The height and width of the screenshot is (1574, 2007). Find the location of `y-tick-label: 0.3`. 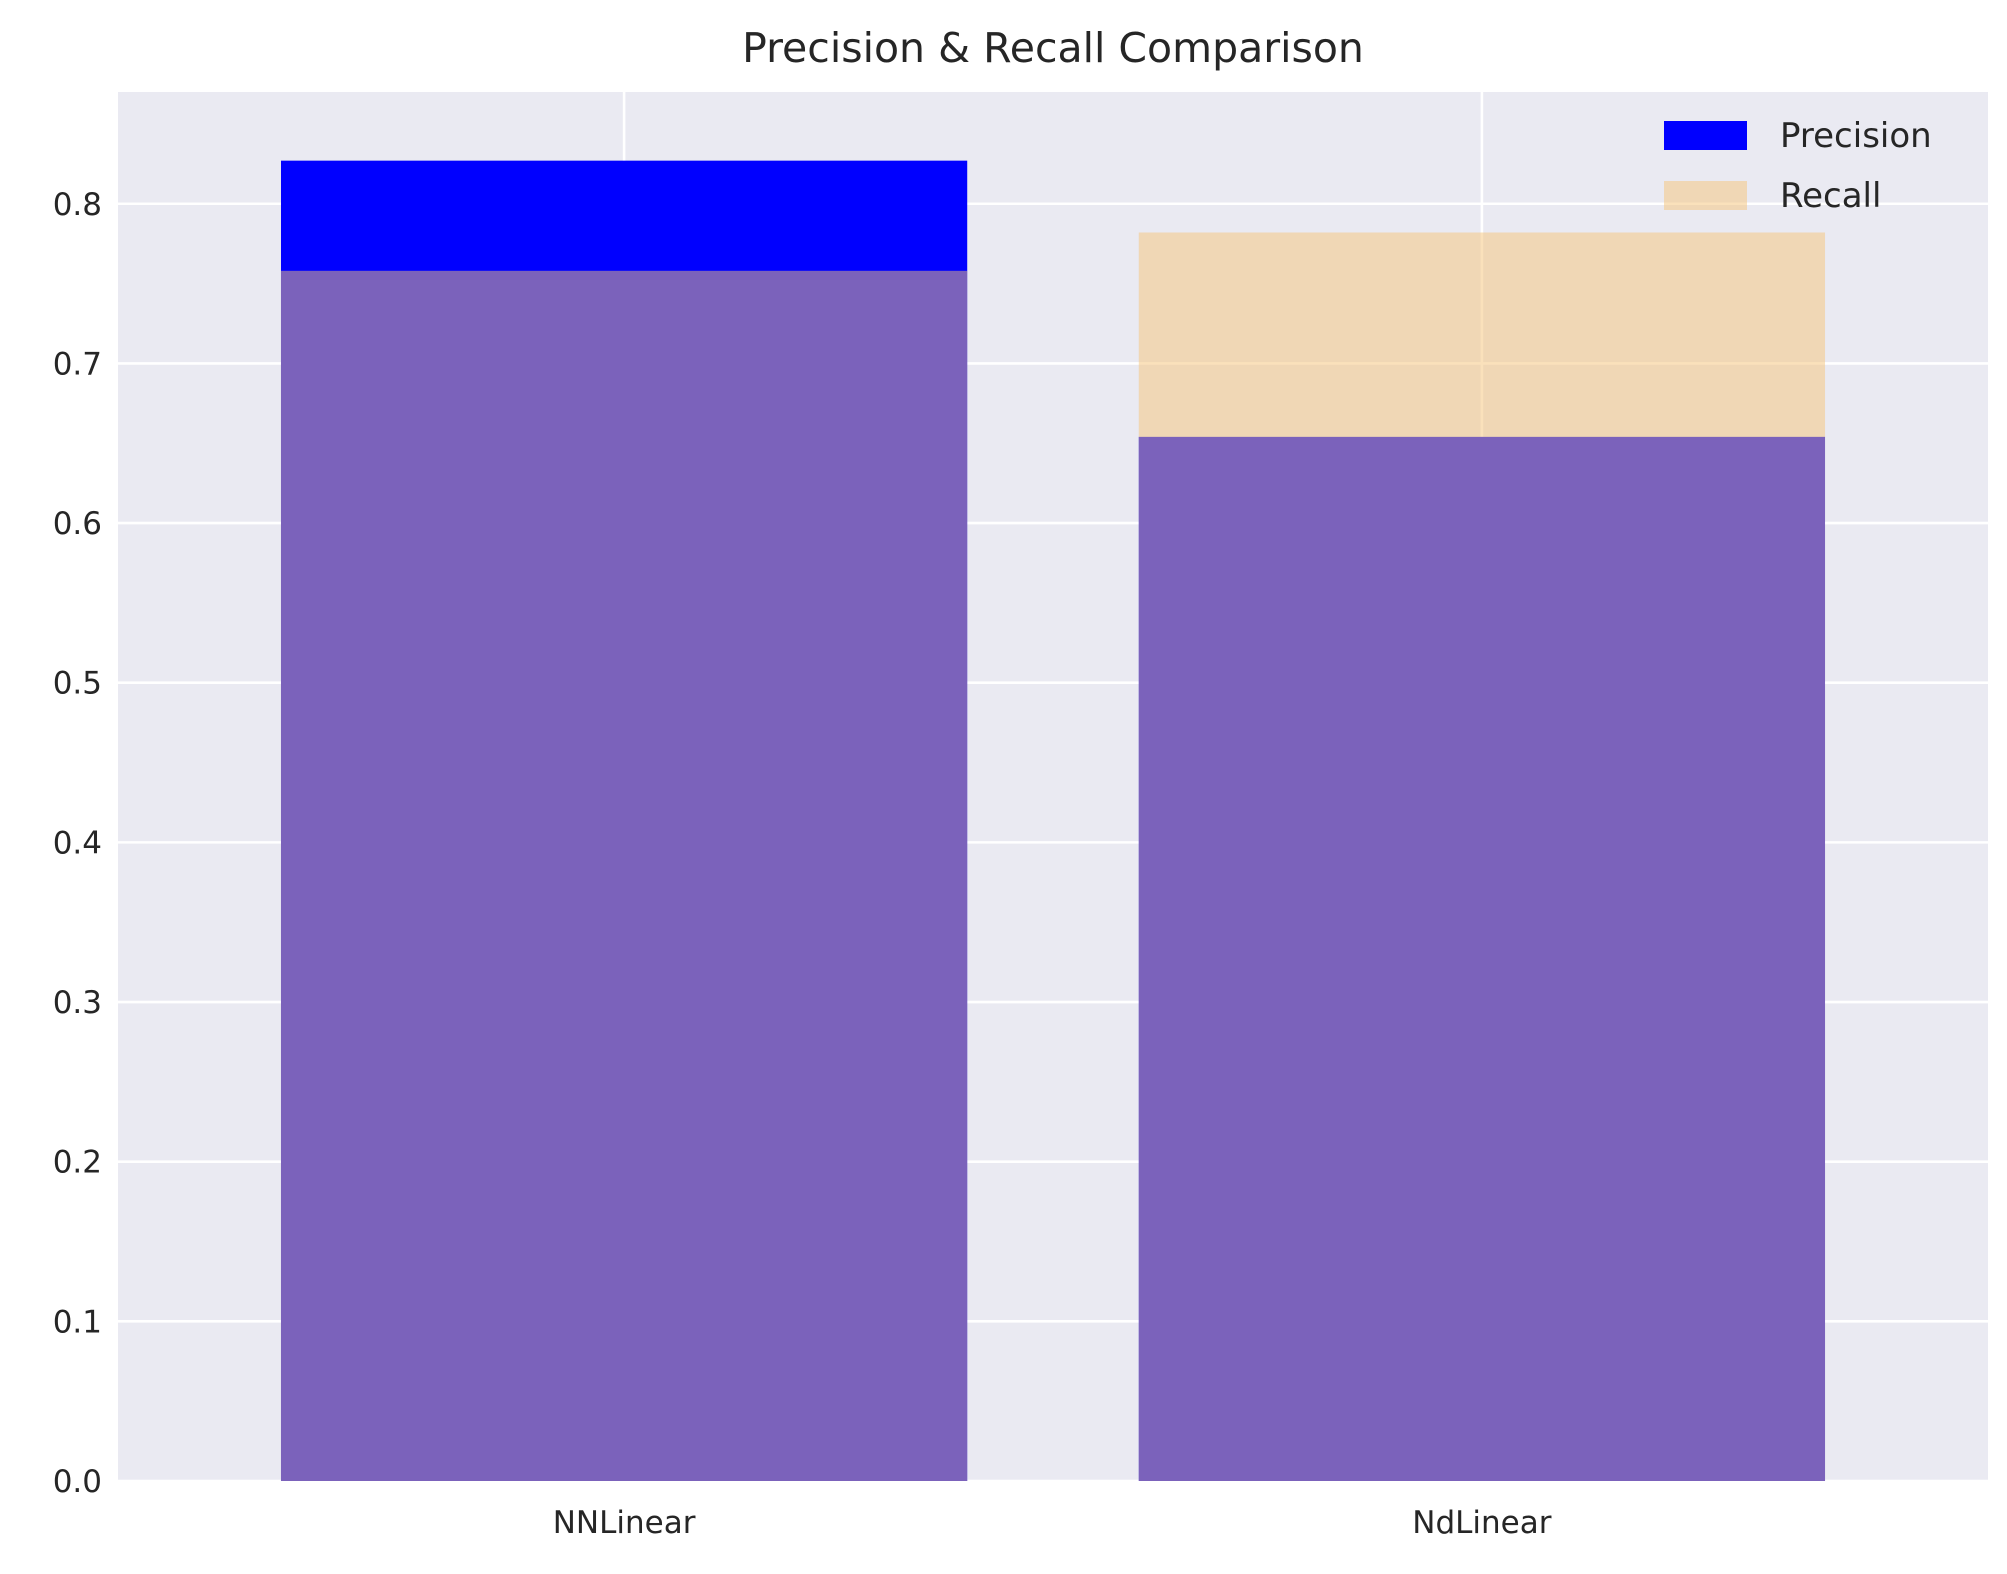

y-tick-label: 0.3 is located at coordinates (77, 1003).